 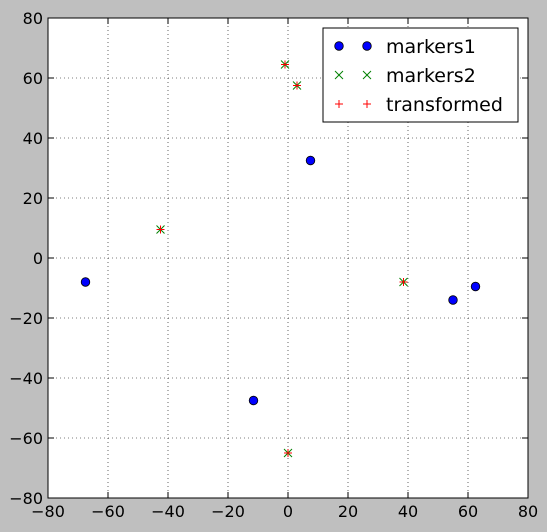 What do you see at coordinates (108, 511) in the screenshot?
I see `x-tick-label: −60` at bounding box center [108, 511].